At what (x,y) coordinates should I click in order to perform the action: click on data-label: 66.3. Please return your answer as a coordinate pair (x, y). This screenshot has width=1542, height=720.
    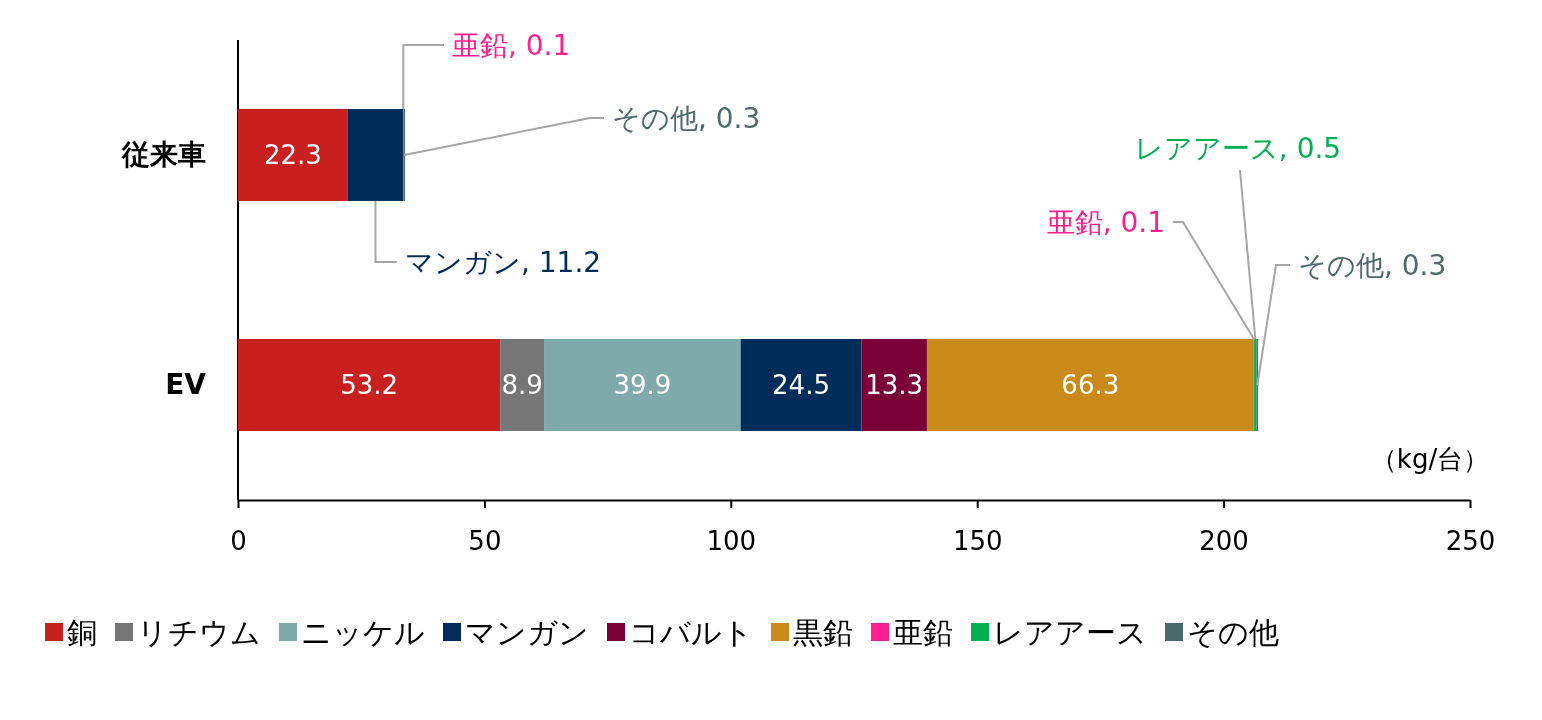
    Looking at the image, I should click on (1090, 385).